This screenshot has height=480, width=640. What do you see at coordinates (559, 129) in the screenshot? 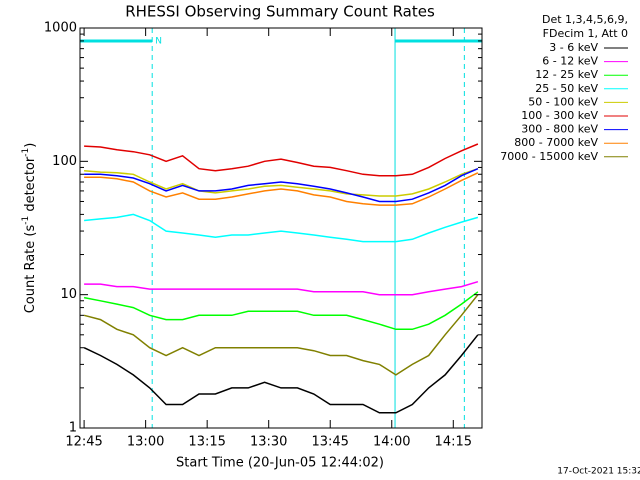
I see `legend-label: 300 - 800 keV` at bounding box center [559, 129].